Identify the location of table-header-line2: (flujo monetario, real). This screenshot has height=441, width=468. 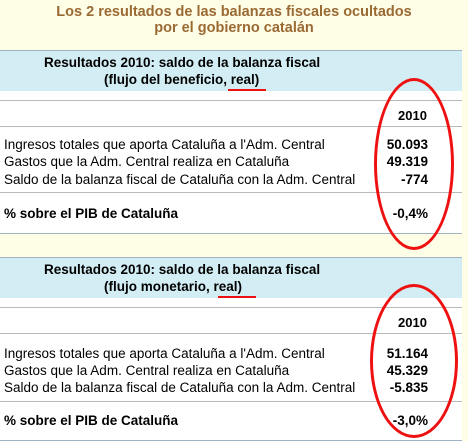
(173, 286).